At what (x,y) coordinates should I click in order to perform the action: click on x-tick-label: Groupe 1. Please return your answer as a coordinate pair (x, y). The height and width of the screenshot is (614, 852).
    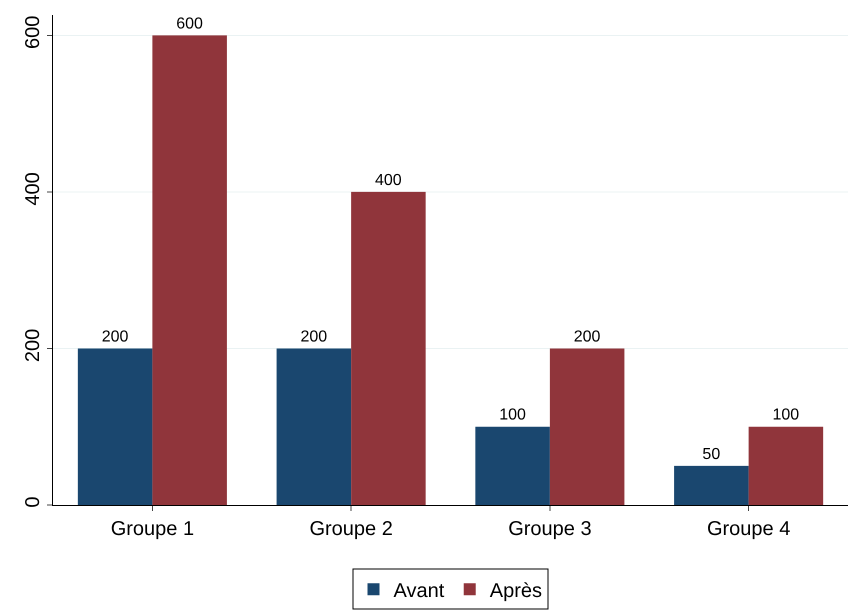
    Looking at the image, I should click on (152, 529).